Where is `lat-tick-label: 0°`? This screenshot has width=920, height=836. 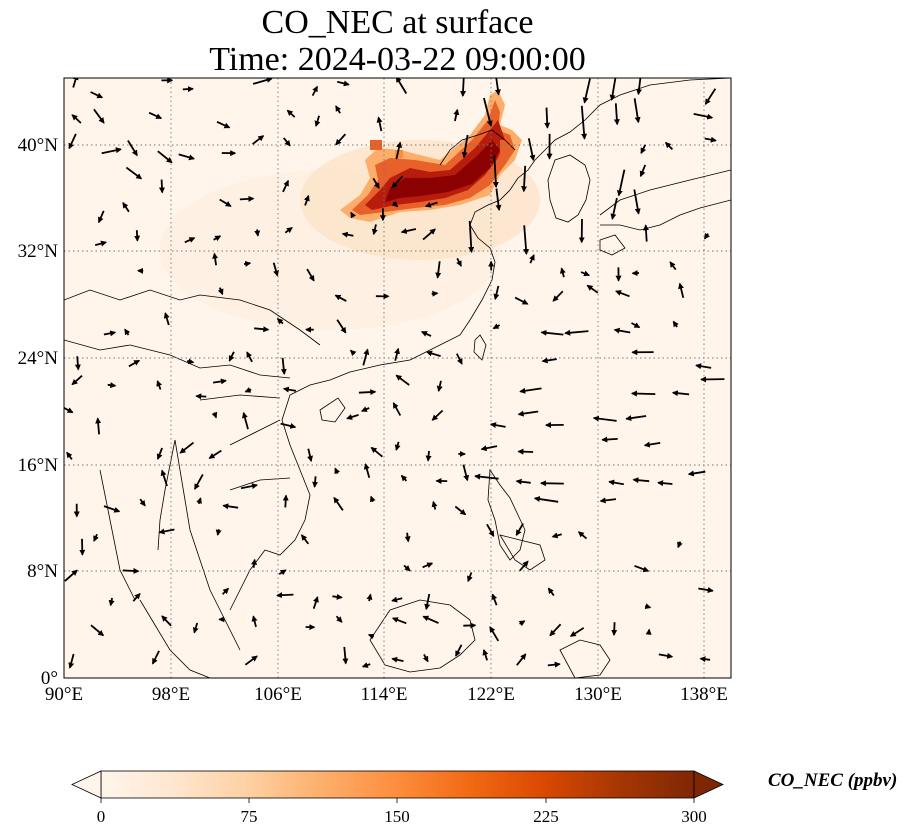 lat-tick-label: 0° is located at coordinates (49, 678).